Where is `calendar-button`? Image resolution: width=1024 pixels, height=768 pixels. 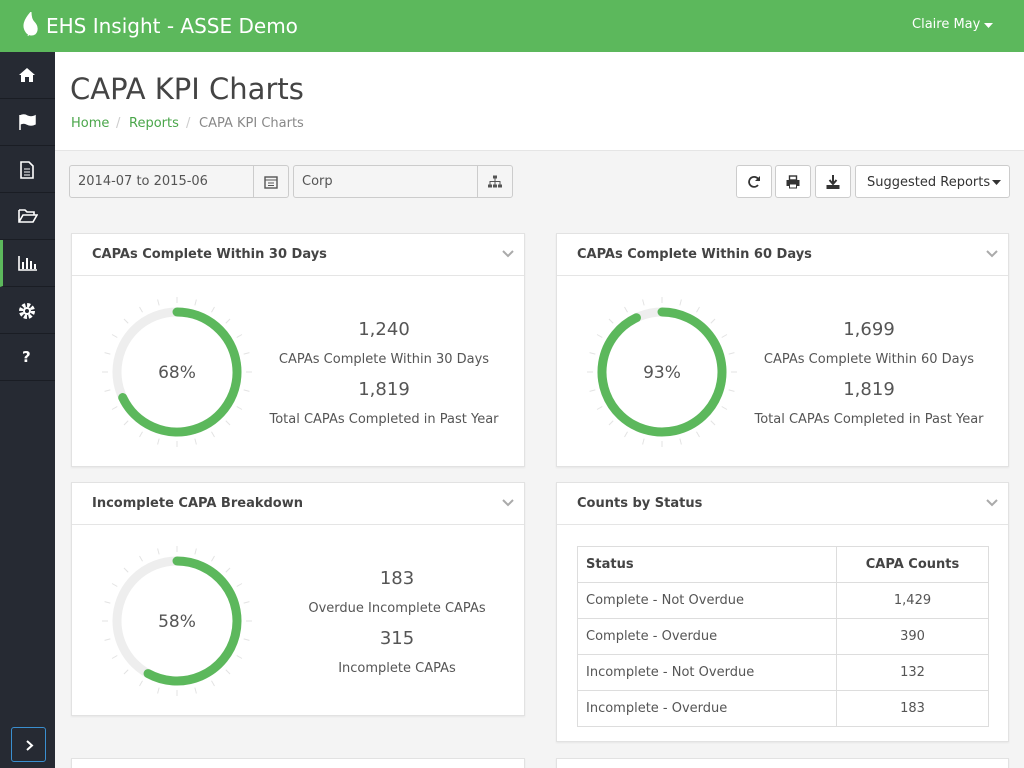
calendar-button is located at coordinates (271, 181).